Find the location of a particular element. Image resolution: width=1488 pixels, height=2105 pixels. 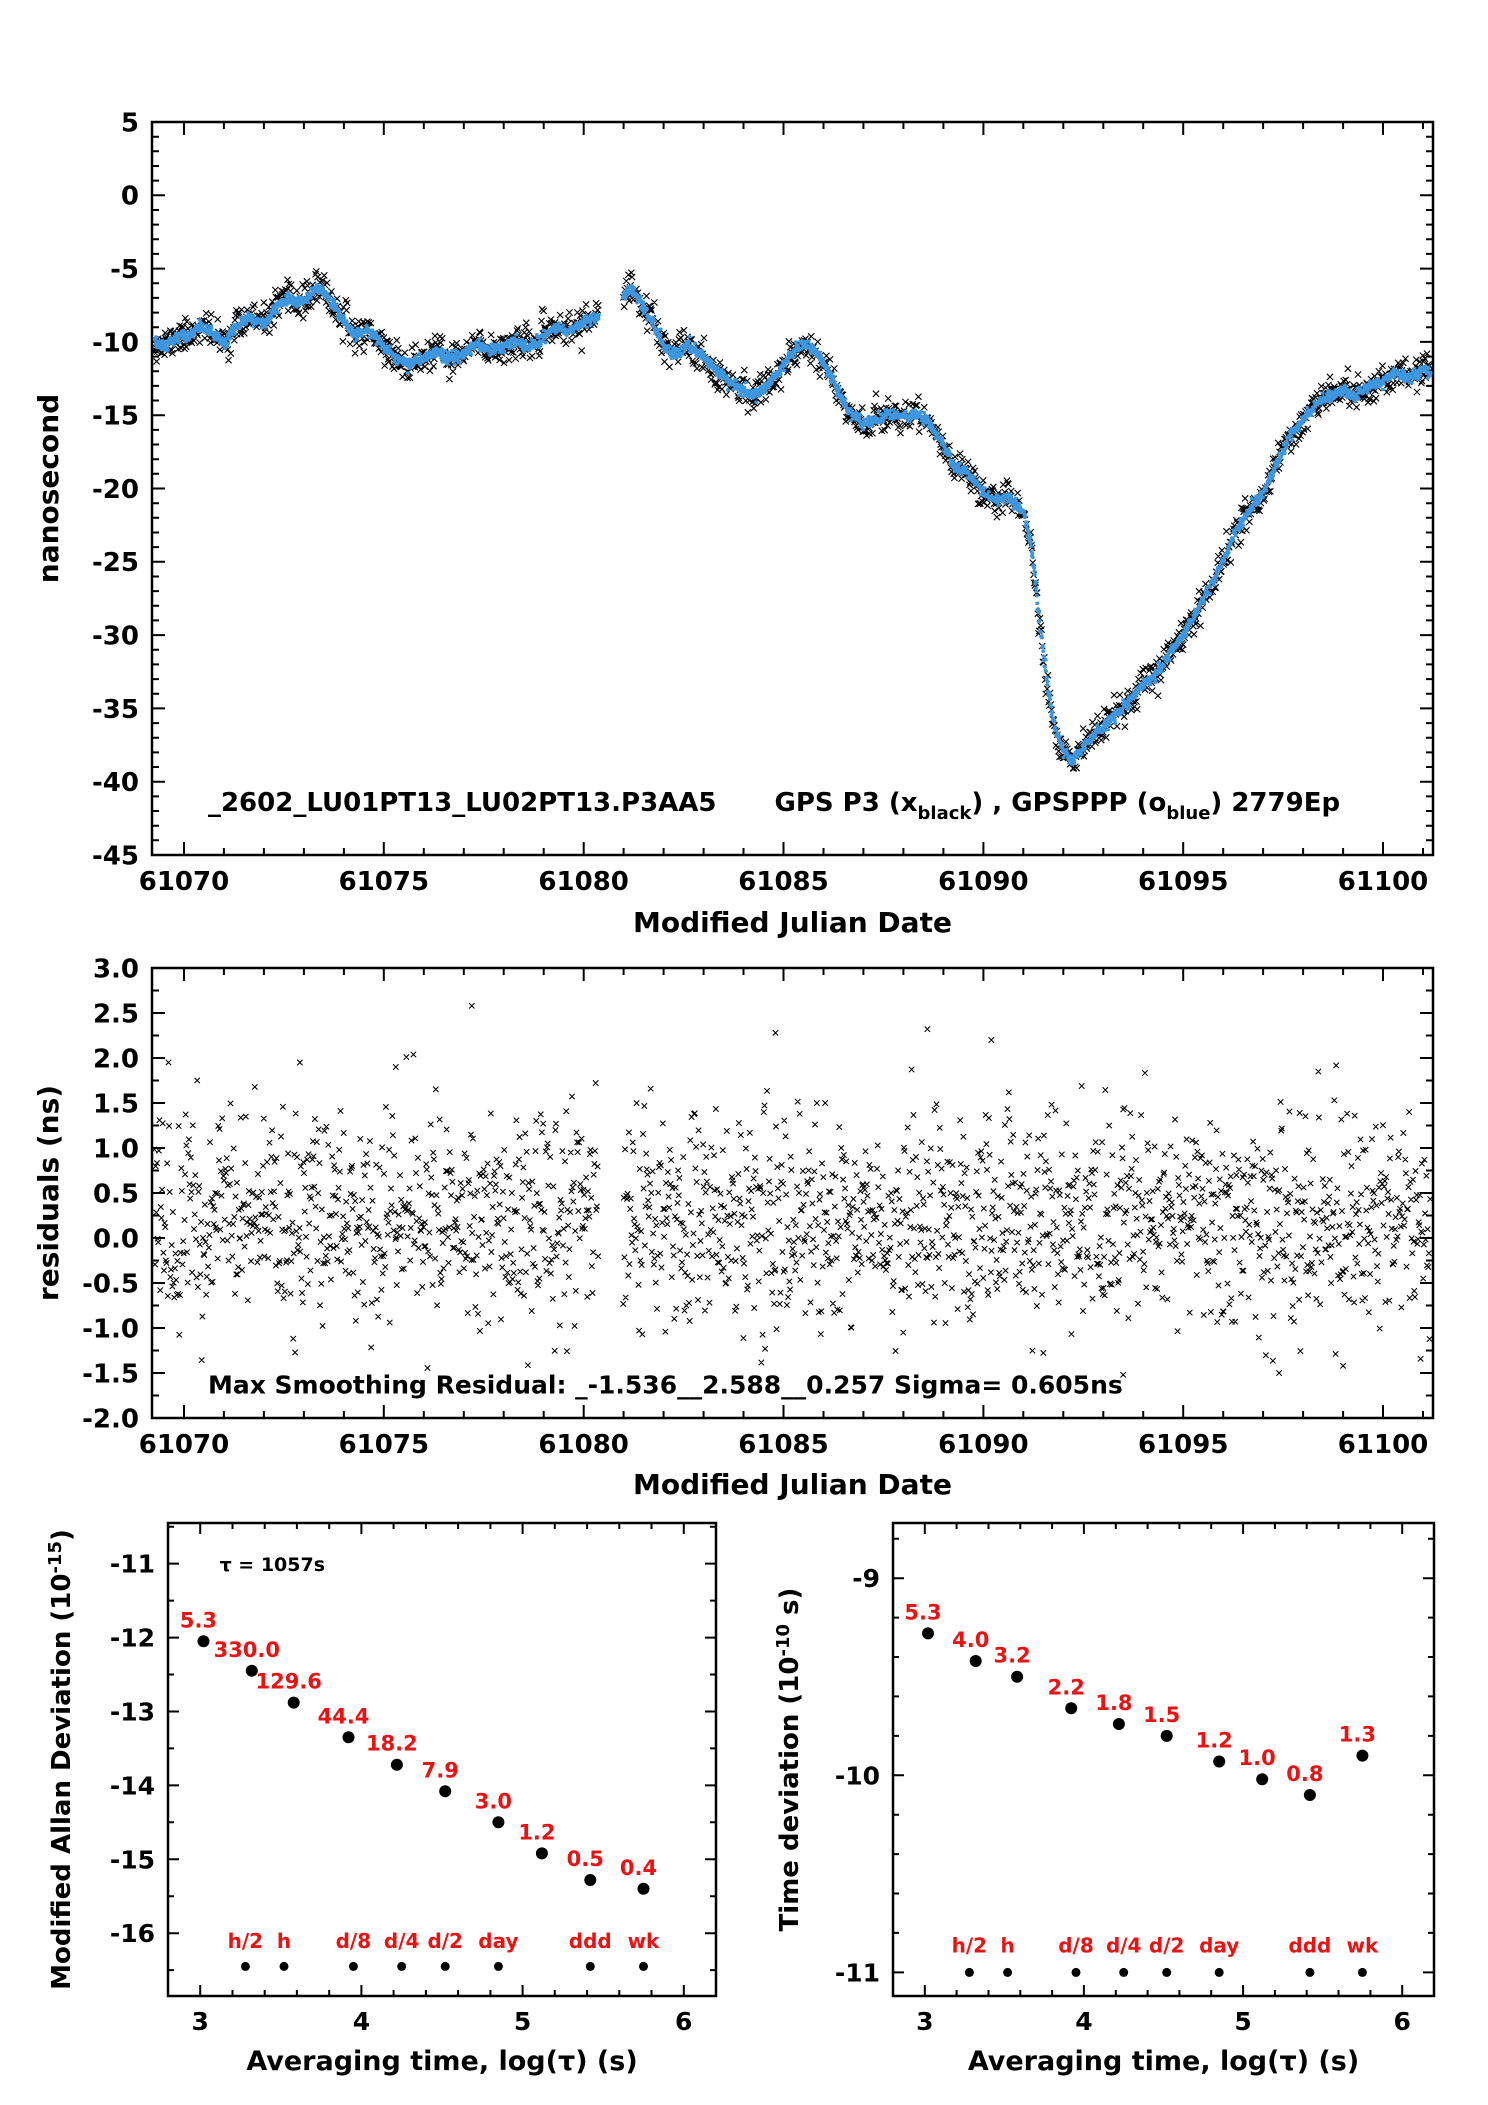

y-tick-label: -20 is located at coordinates (115, 490).